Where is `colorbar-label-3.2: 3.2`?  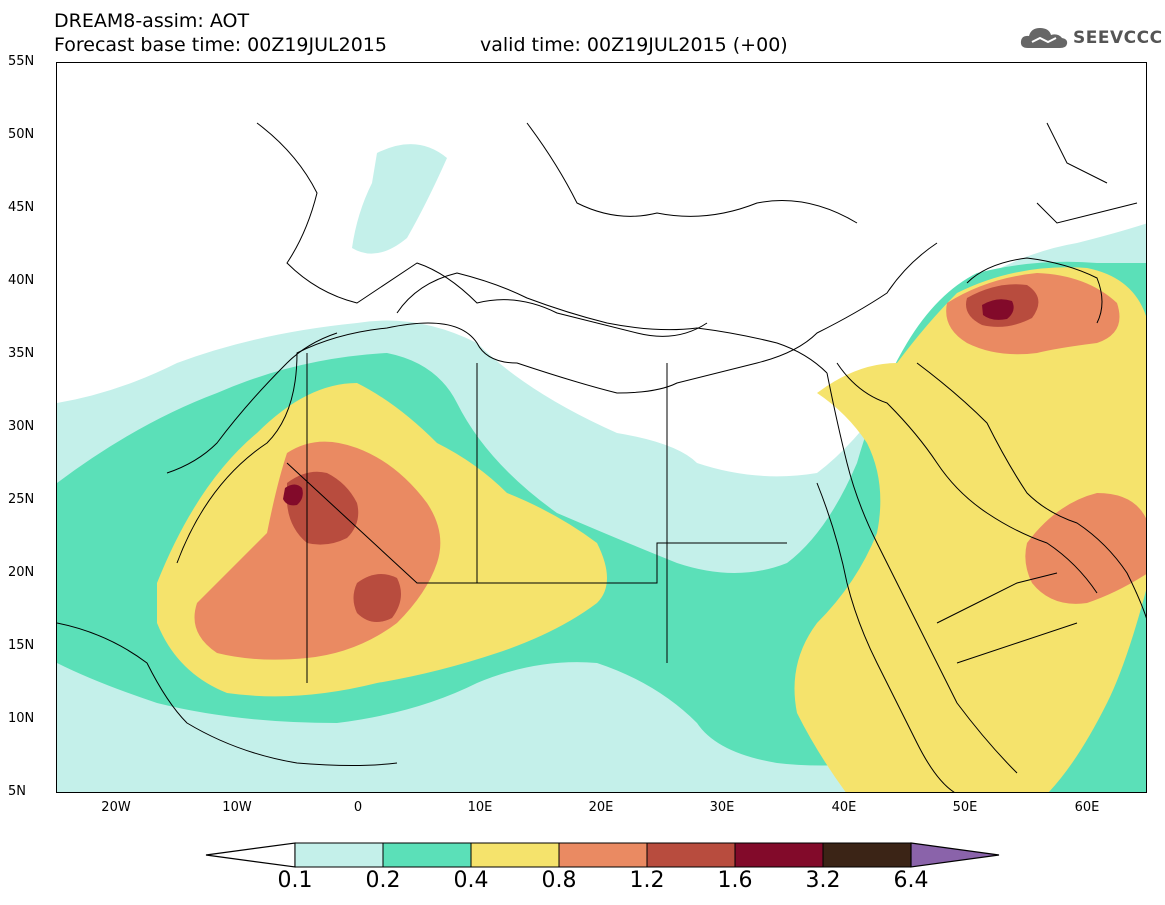 colorbar-label-3.2: 3.2 is located at coordinates (823, 880).